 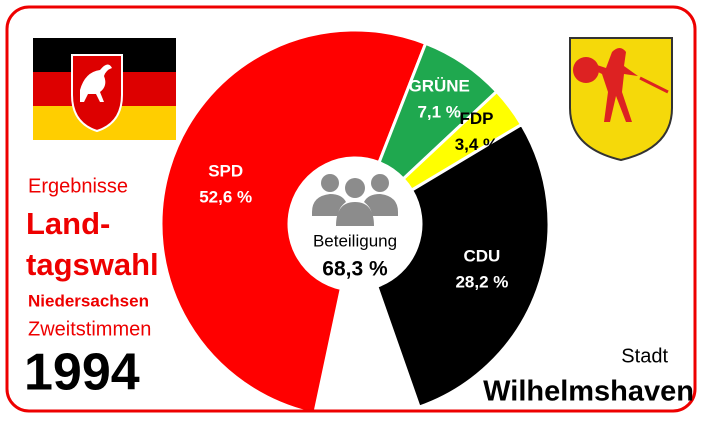 What do you see at coordinates (438, 85) in the screenshot?
I see `segment-label: GRÜNE` at bounding box center [438, 85].